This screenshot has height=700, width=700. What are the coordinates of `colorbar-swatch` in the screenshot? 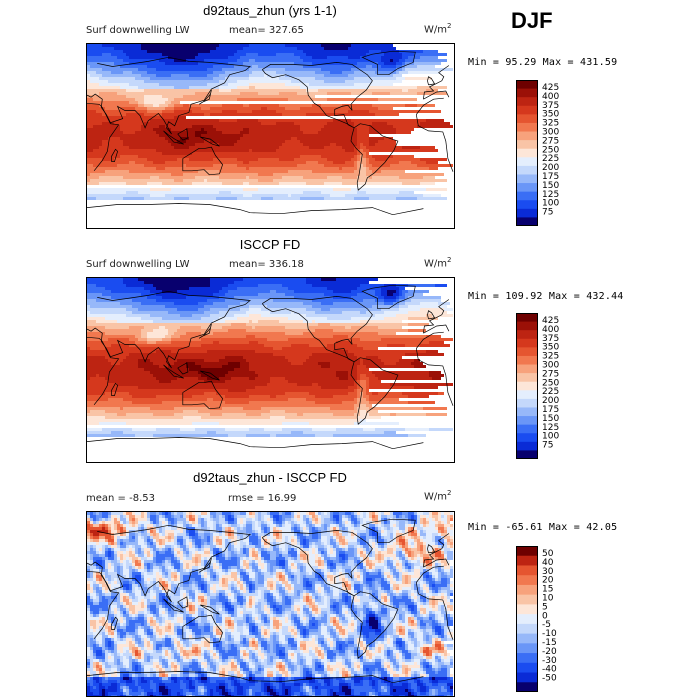 It's located at (527, 221).